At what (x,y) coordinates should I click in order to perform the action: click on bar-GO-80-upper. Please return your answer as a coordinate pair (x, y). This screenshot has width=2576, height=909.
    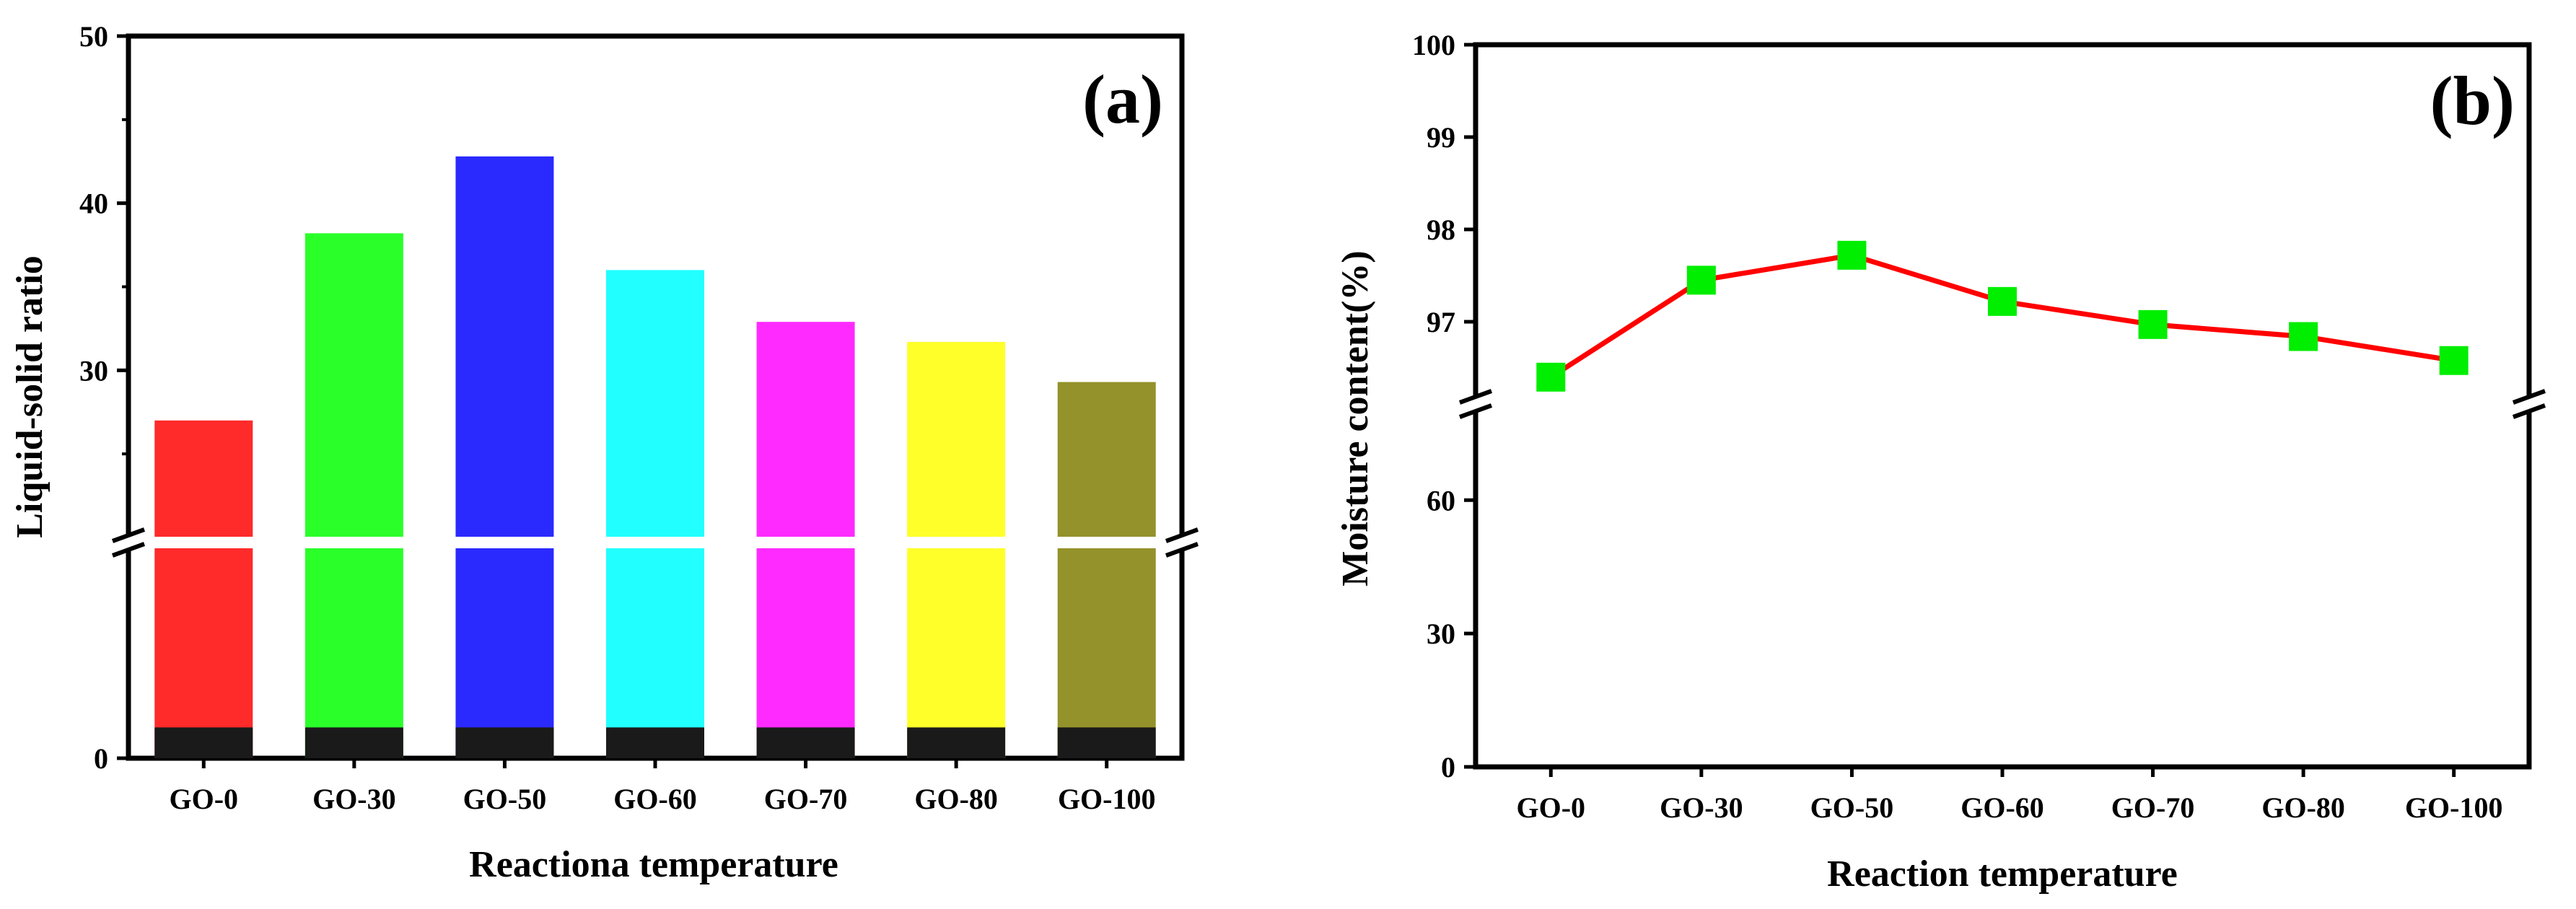
    Looking at the image, I should click on (956, 439).